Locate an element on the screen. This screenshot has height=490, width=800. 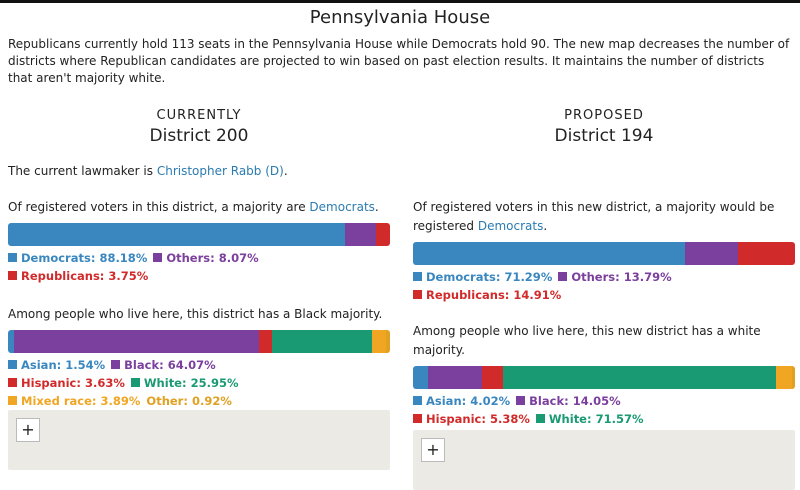
value-label: 8.07% is located at coordinates (238, 258).